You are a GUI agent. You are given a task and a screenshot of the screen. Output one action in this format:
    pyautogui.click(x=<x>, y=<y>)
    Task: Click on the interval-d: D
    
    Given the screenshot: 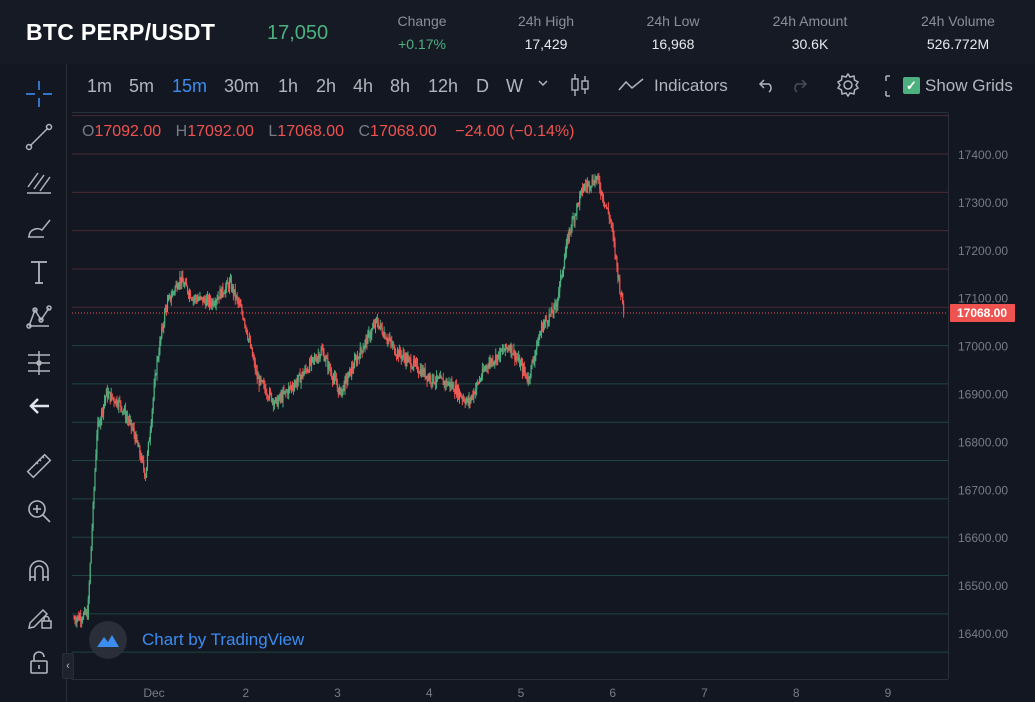 What is the action you would take?
    pyautogui.click(x=482, y=86)
    